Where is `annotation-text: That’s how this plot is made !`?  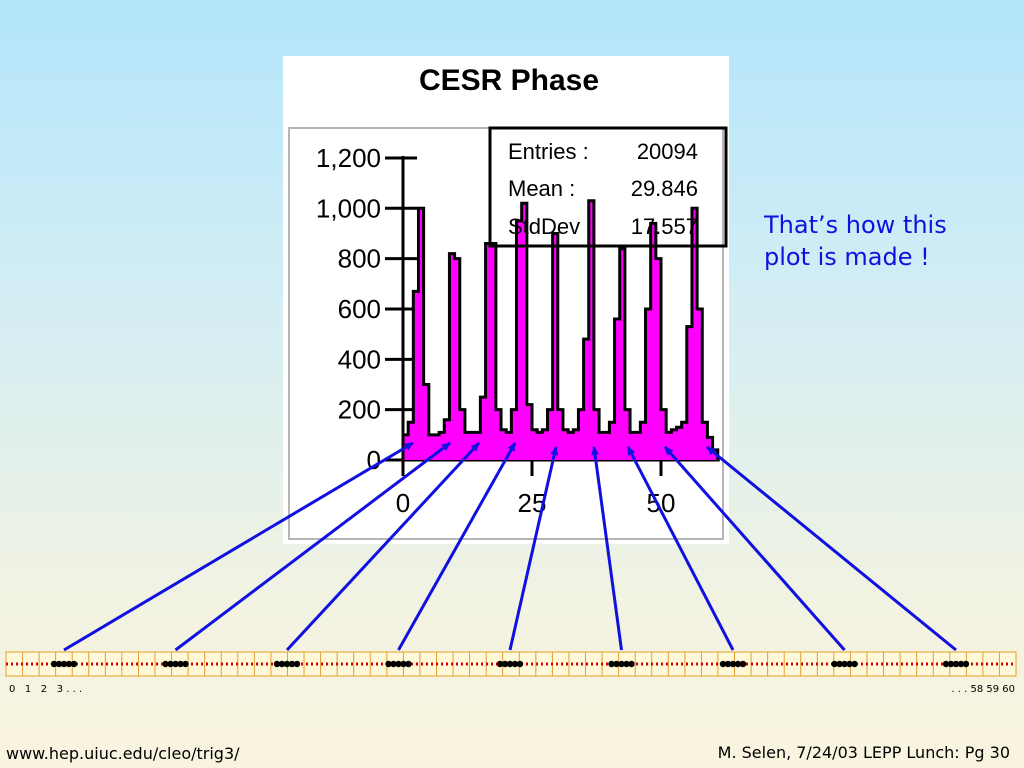 annotation-text: That’s how this plot is made ! is located at coordinates (884, 241).